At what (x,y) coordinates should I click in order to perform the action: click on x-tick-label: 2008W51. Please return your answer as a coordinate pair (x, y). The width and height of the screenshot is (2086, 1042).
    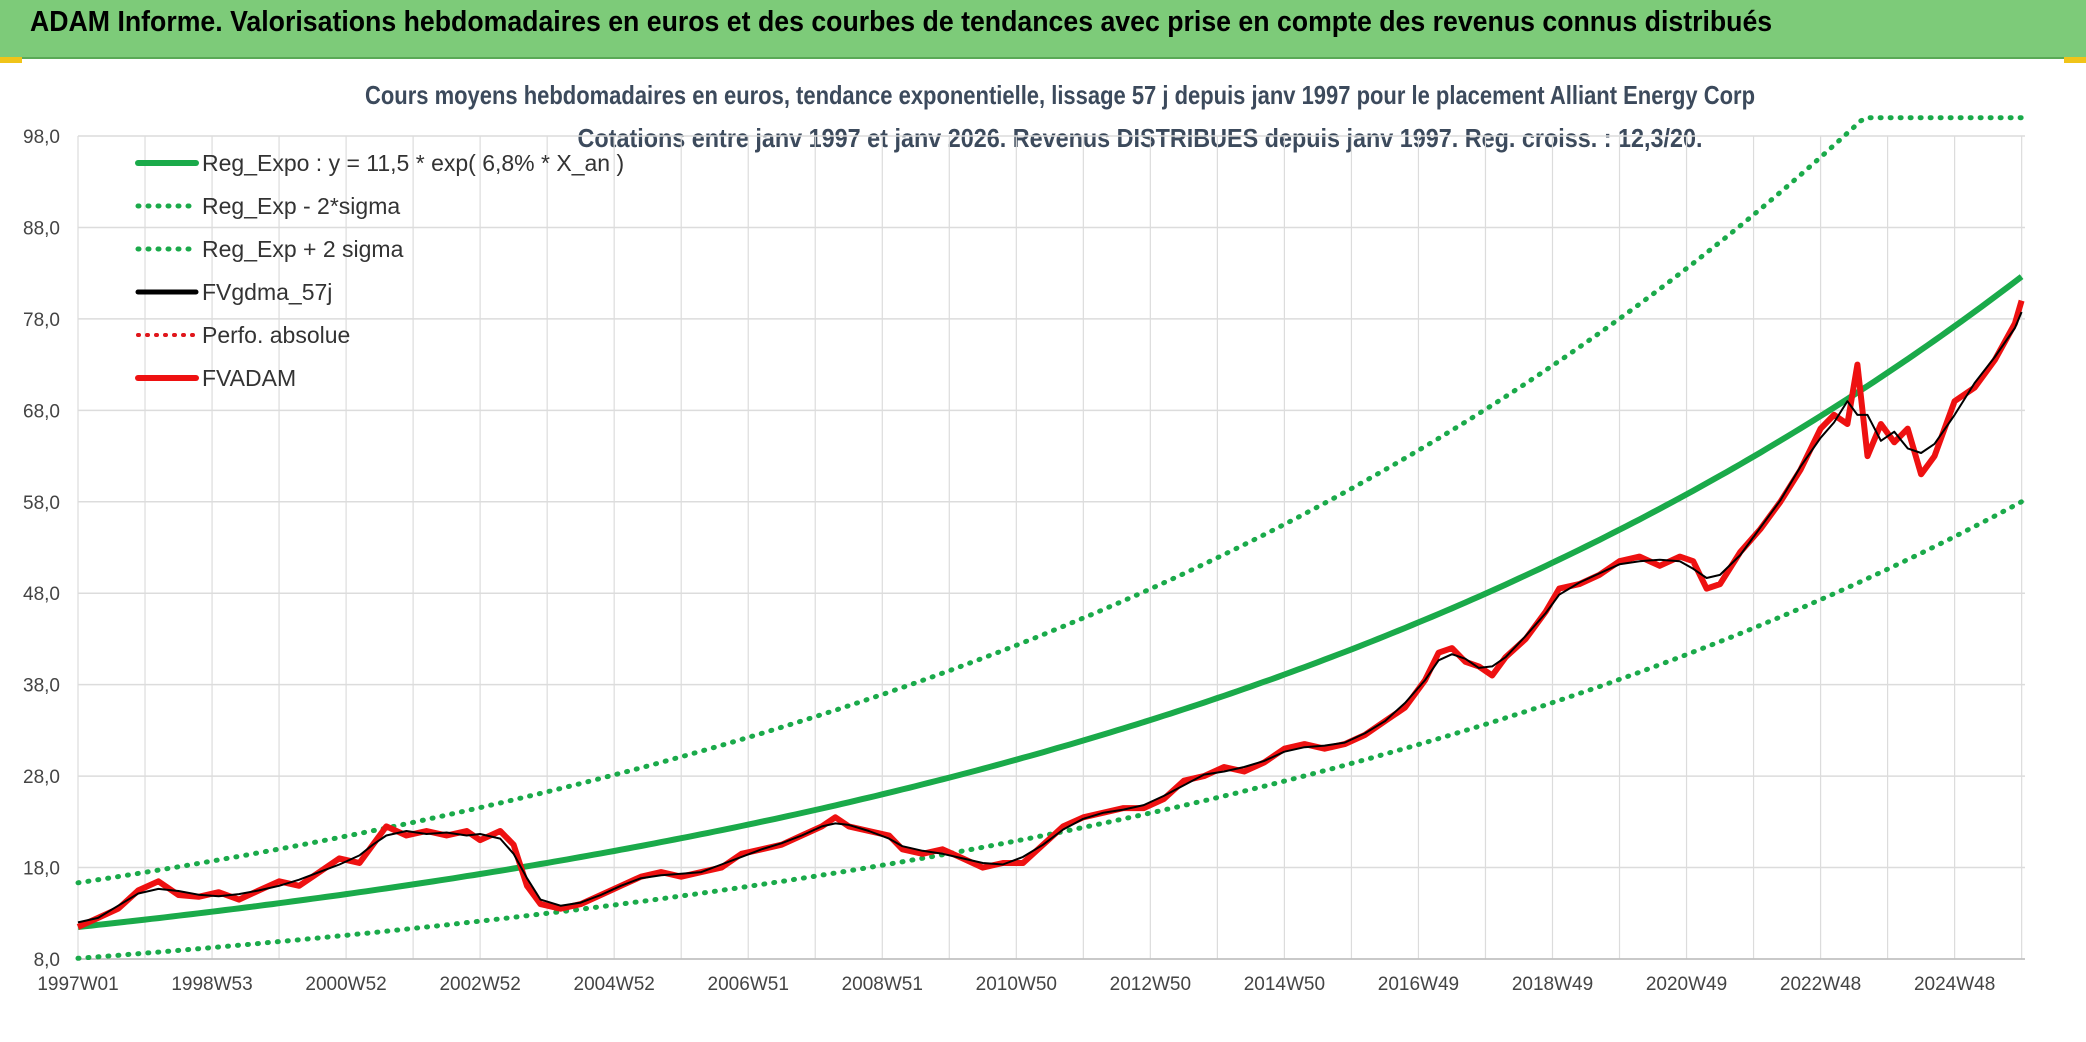
    Looking at the image, I should click on (882, 984).